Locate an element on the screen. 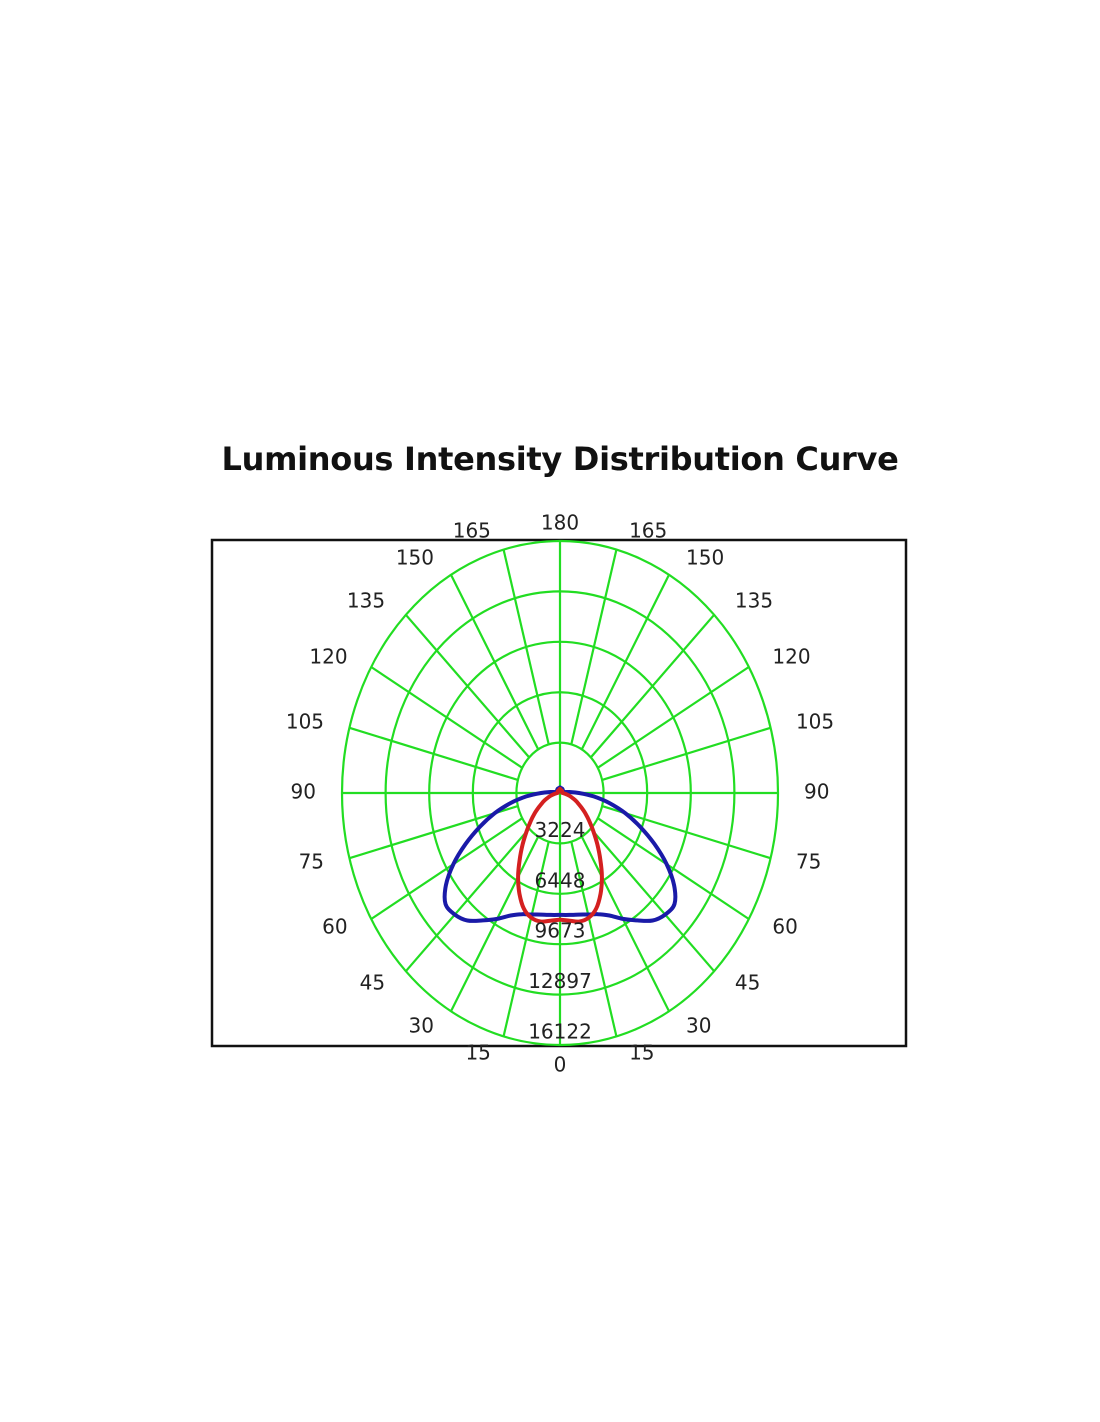 This screenshot has height=1422, width=1100. angle-label-0: 0 is located at coordinates (560, 1065).